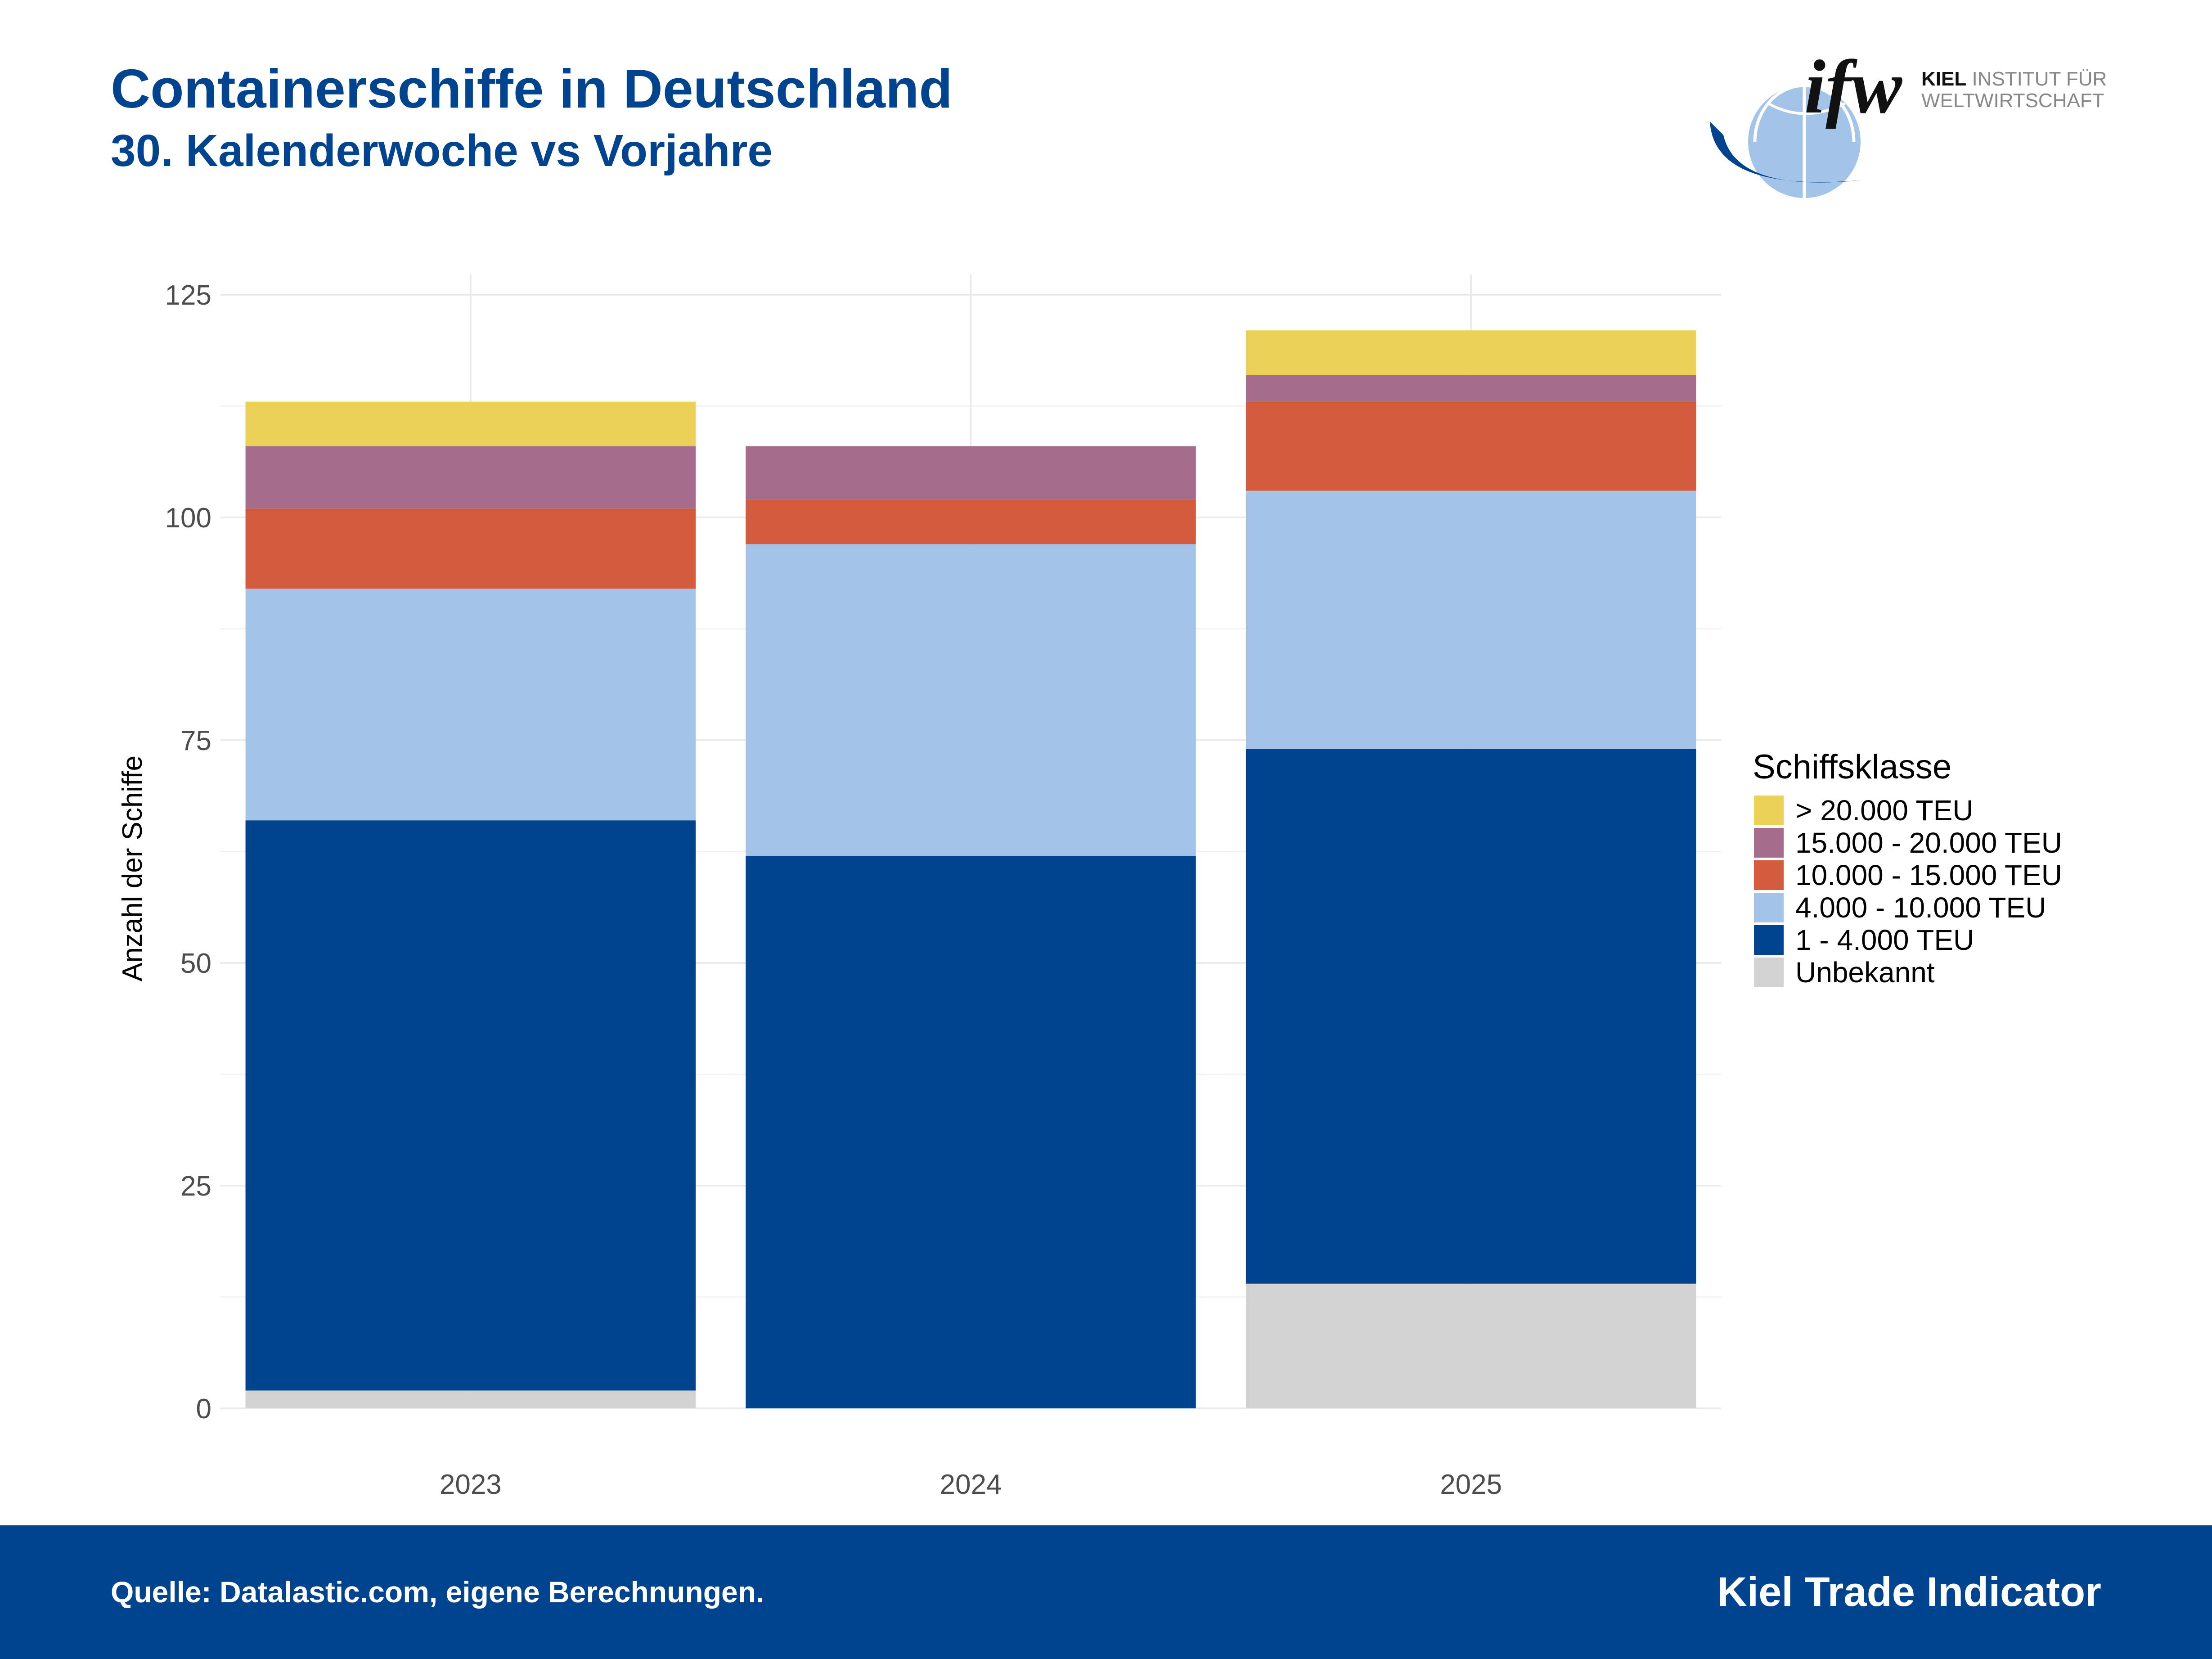 The width and height of the screenshot is (2212, 1659). What do you see at coordinates (1928, 843) in the screenshot?
I see `legend-entry-label: 15.000 - 20.000 TEU` at bounding box center [1928, 843].